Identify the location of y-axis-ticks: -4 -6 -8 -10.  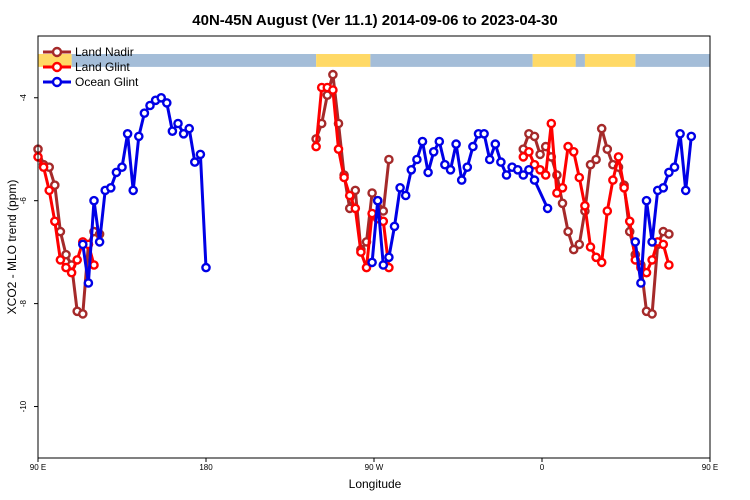
(28, 253).